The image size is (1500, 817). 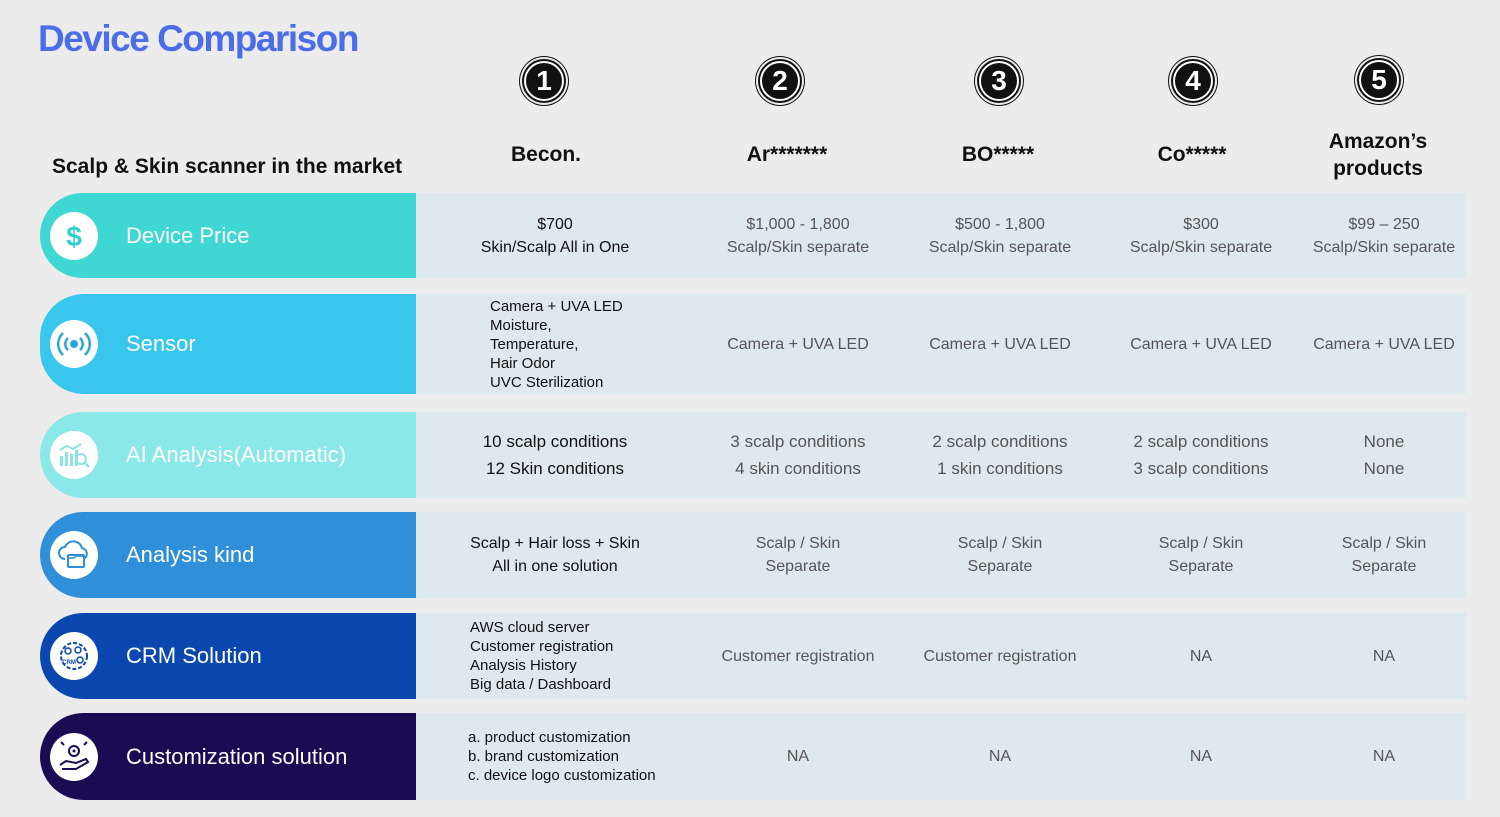 What do you see at coordinates (228, 344) in the screenshot?
I see `row-label-band: Sensor` at bounding box center [228, 344].